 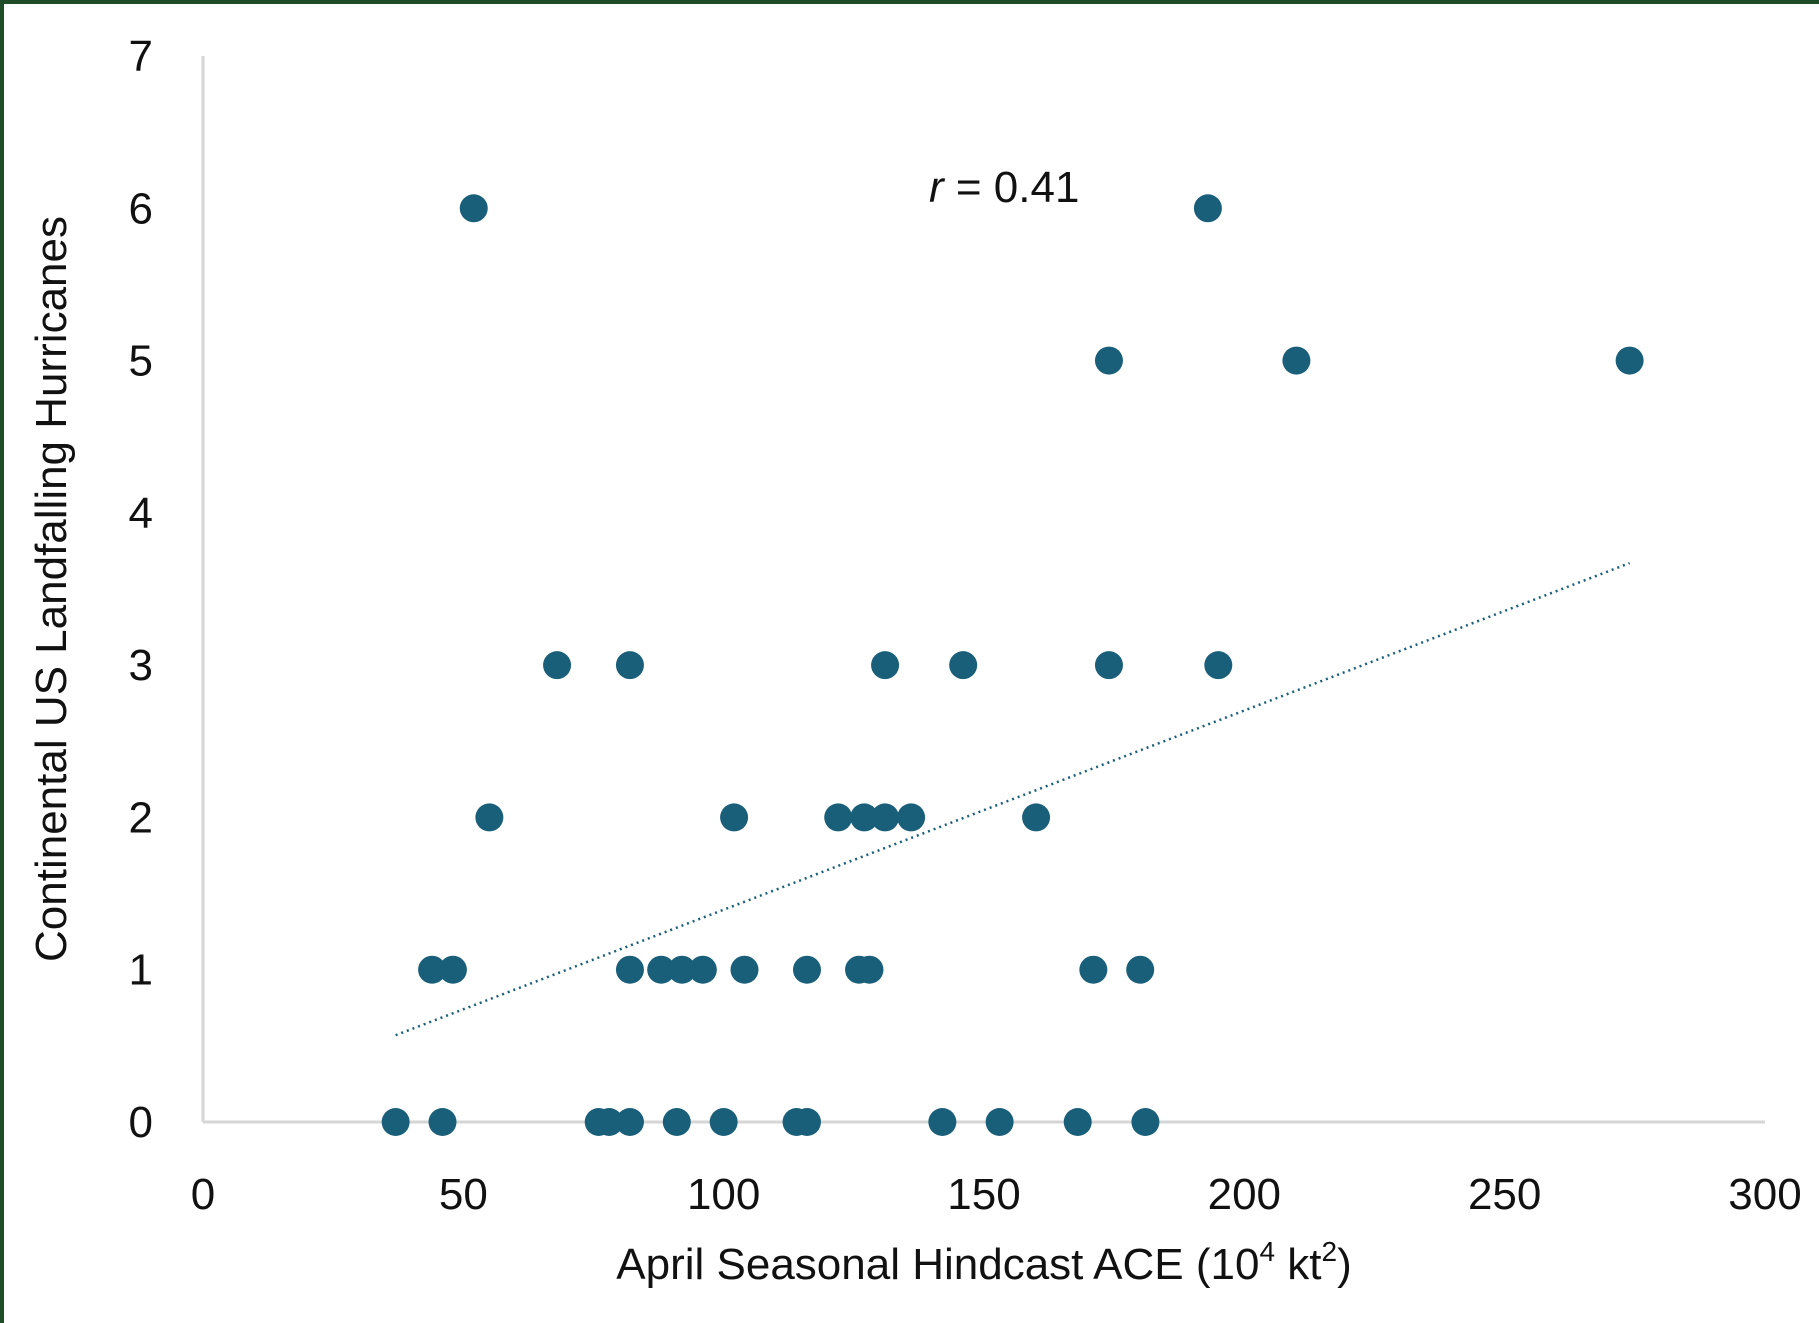 What do you see at coordinates (983, 1194) in the screenshot?
I see `x-tick-label: 150` at bounding box center [983, 1194].